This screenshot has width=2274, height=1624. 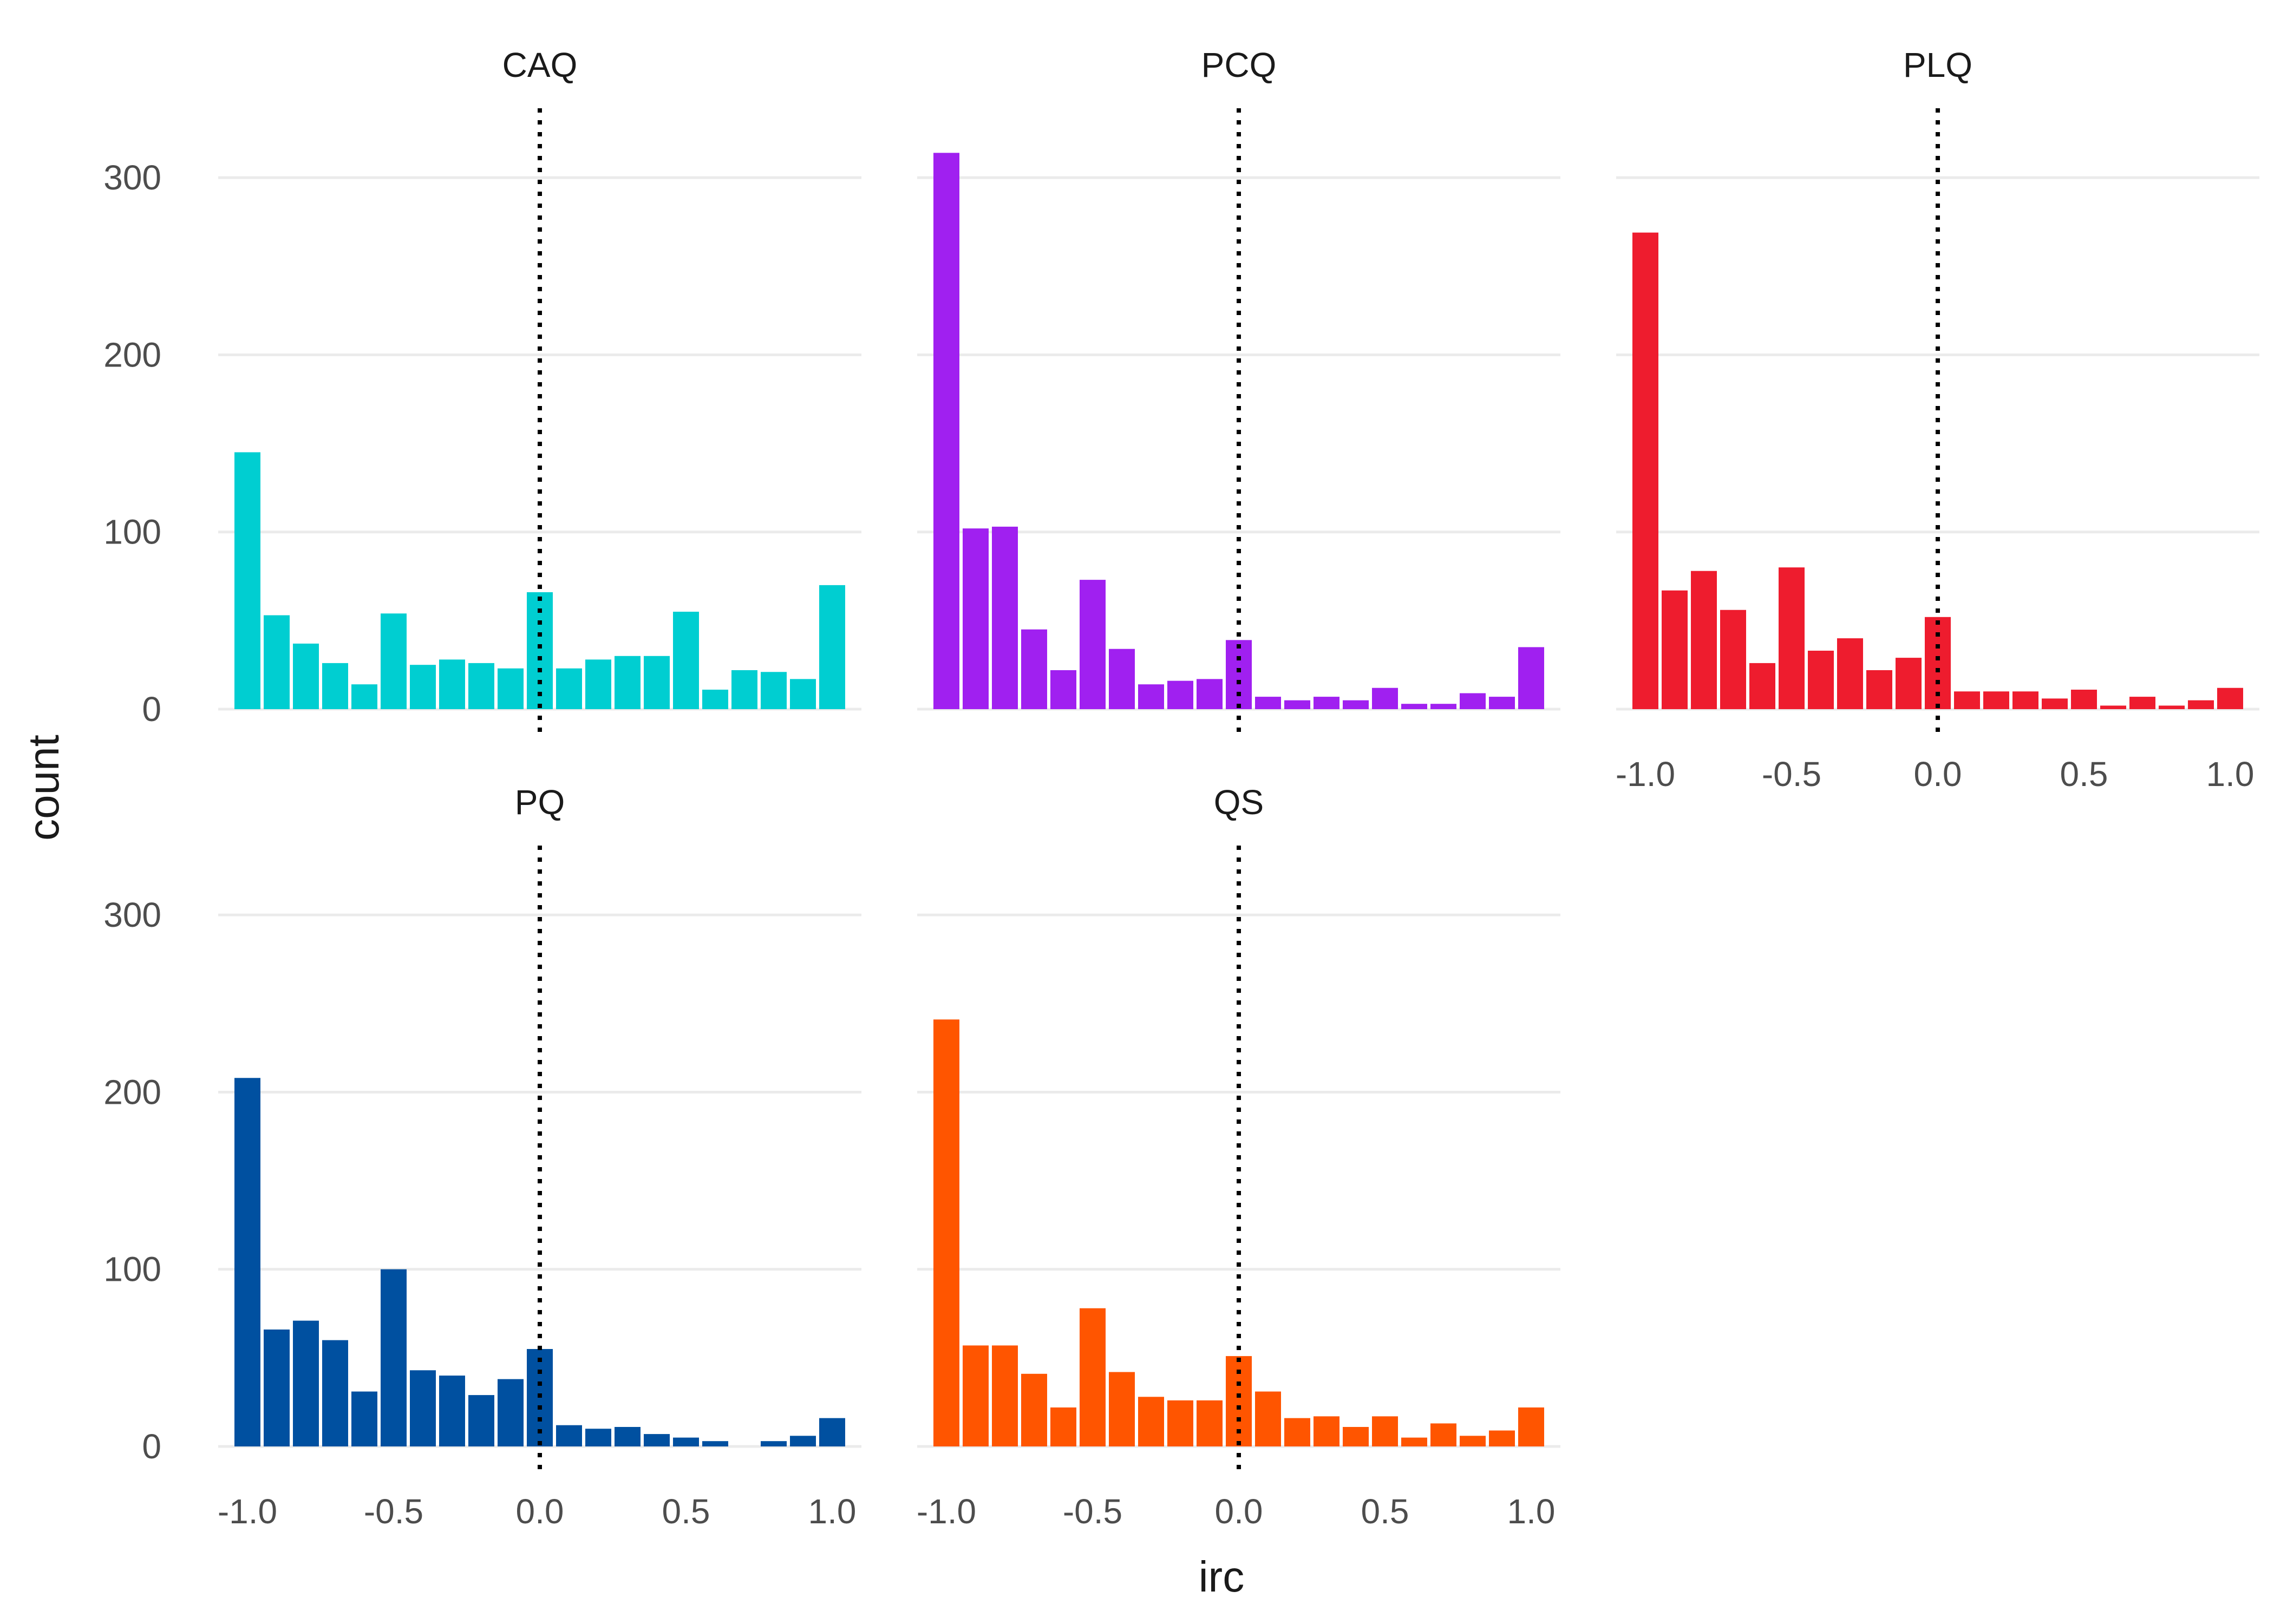 I want to click on facet-label-pq: PQ, so click(x=540, y=802).